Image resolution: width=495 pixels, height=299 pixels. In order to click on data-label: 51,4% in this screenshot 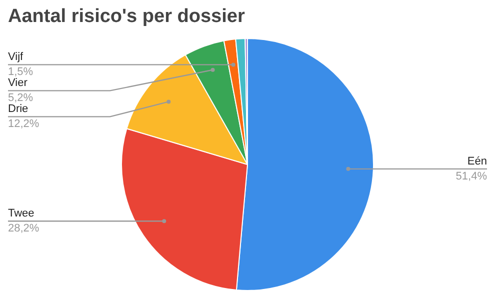, I will do `click(472, 176)`.